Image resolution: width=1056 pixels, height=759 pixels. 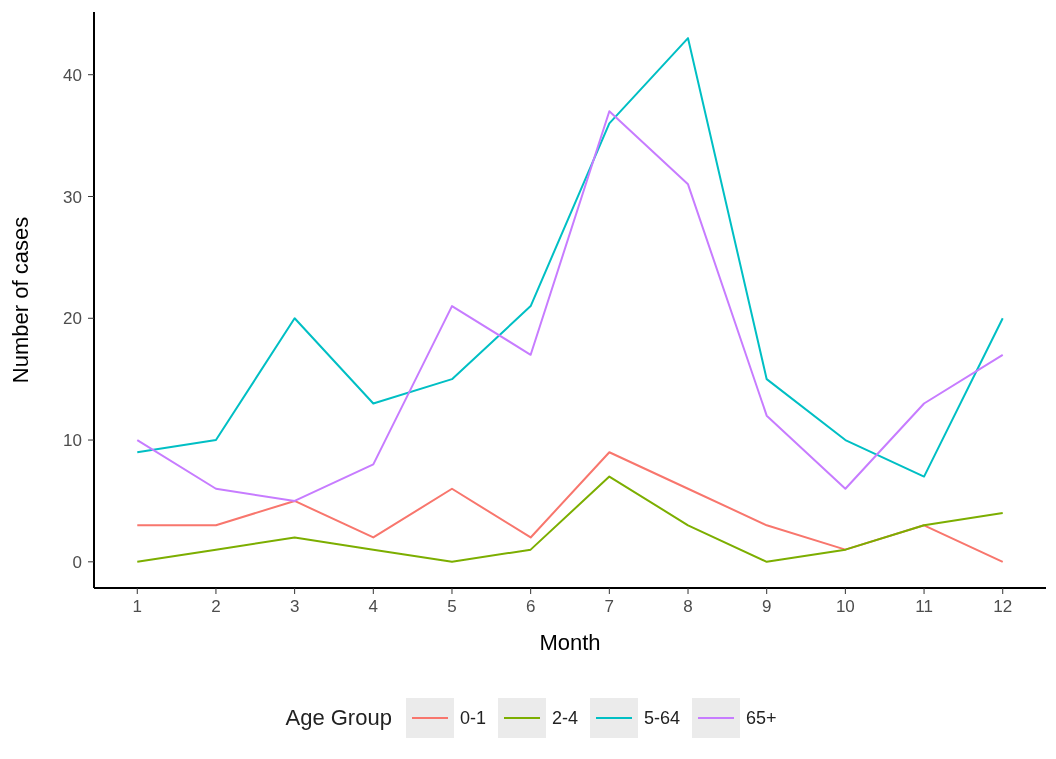 I want to click on x-tick-label: 6, so click(x=530, y=607).